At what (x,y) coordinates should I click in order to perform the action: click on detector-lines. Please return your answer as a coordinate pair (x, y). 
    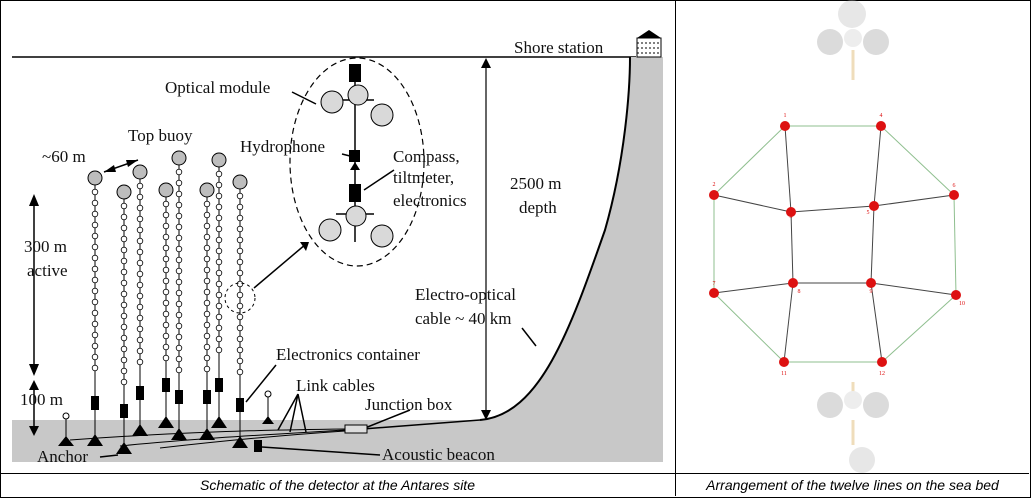
    Looking at the image, I should click on (166, 302).